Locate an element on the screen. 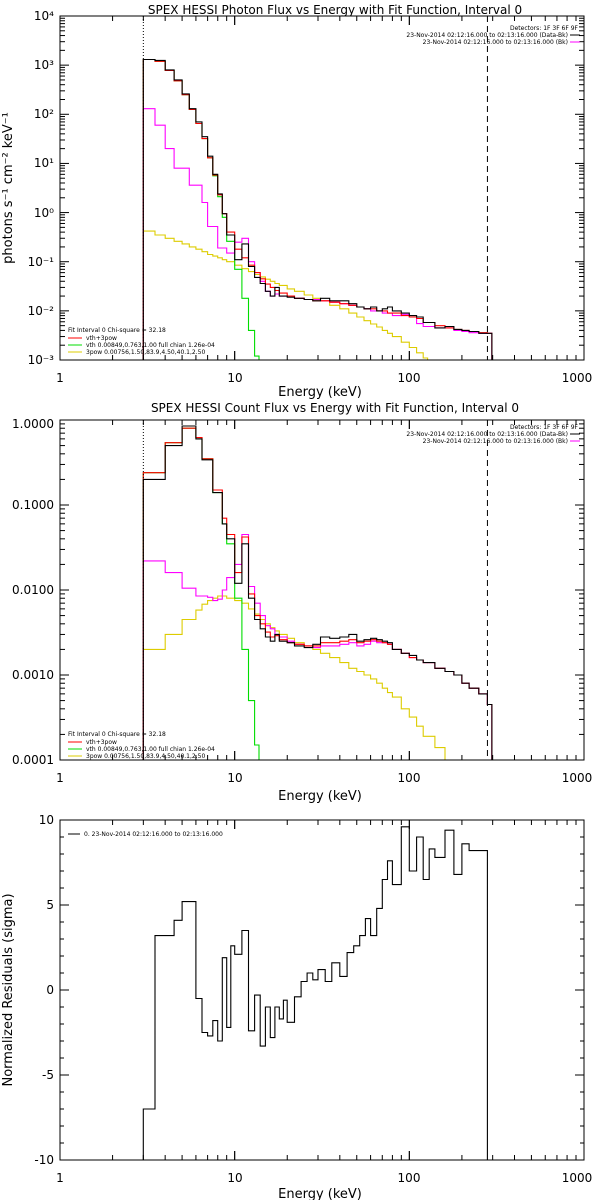 This screenshot has width=600, height=1200. photon-y-tick-label: 10³ is located at coordinates (44, 65).